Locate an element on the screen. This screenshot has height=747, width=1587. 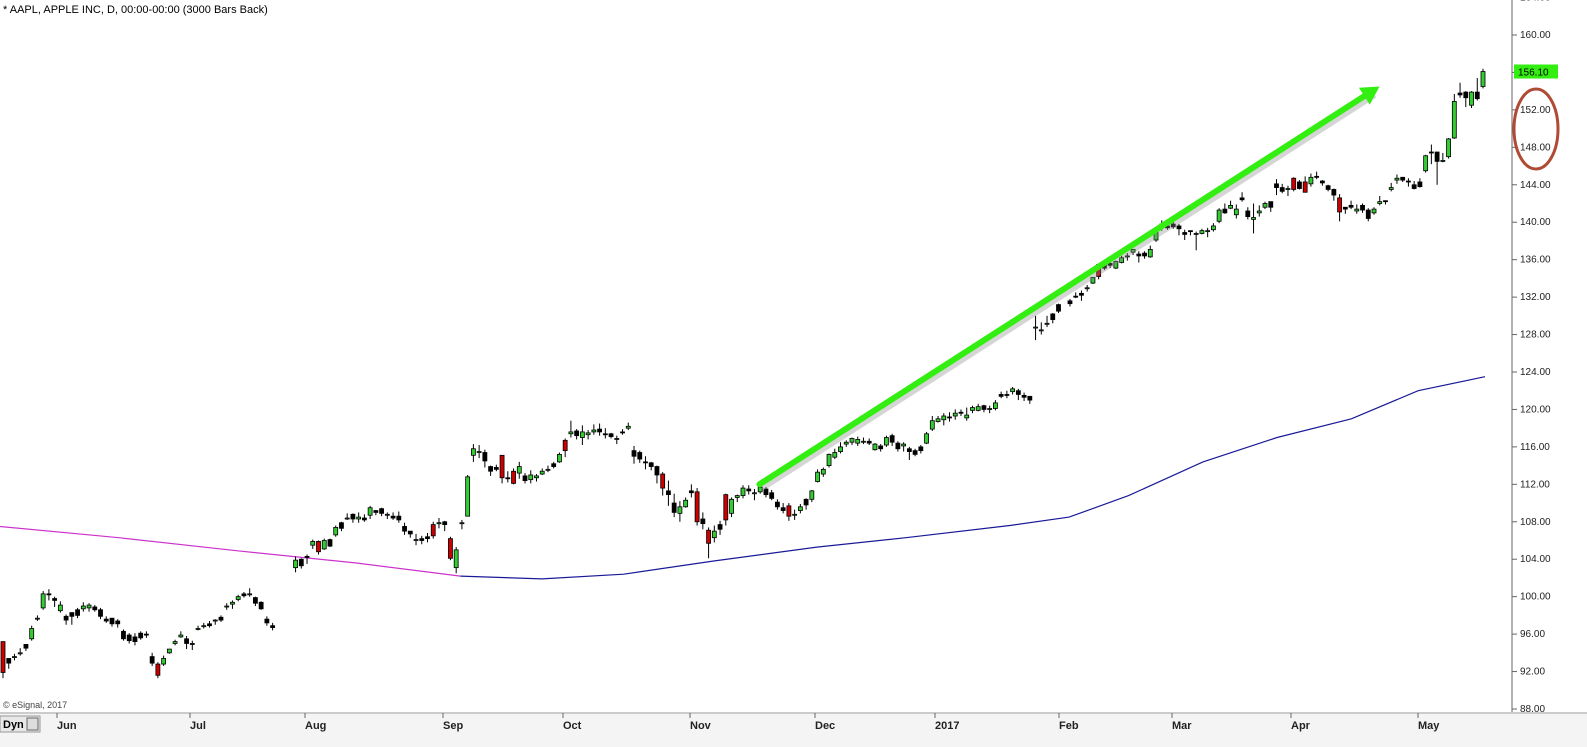
y-tick-label: 152.00 is located at coordinates (1535, 110).